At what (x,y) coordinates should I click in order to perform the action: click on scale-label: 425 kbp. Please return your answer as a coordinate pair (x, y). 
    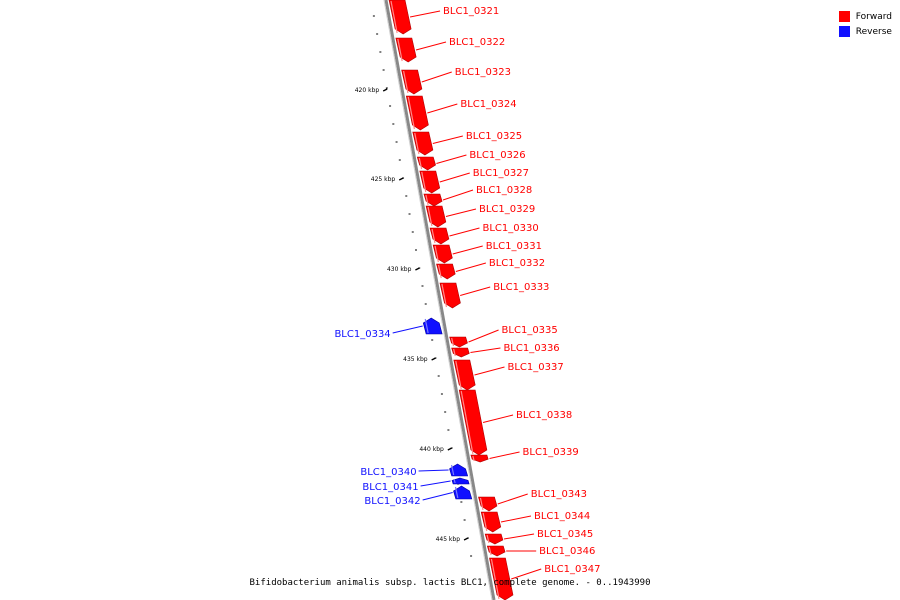
    Looking at the image, I should click on (383, 179).